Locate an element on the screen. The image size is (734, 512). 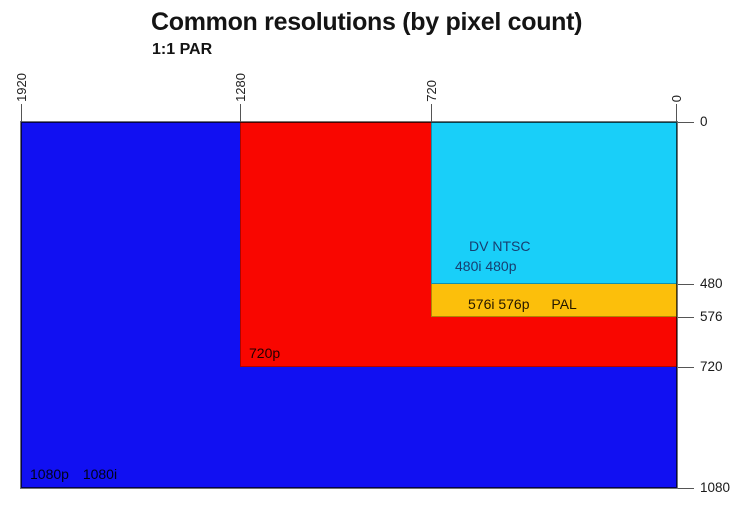
top-tick-label-720: 720 is located at coordinates (431, 91).